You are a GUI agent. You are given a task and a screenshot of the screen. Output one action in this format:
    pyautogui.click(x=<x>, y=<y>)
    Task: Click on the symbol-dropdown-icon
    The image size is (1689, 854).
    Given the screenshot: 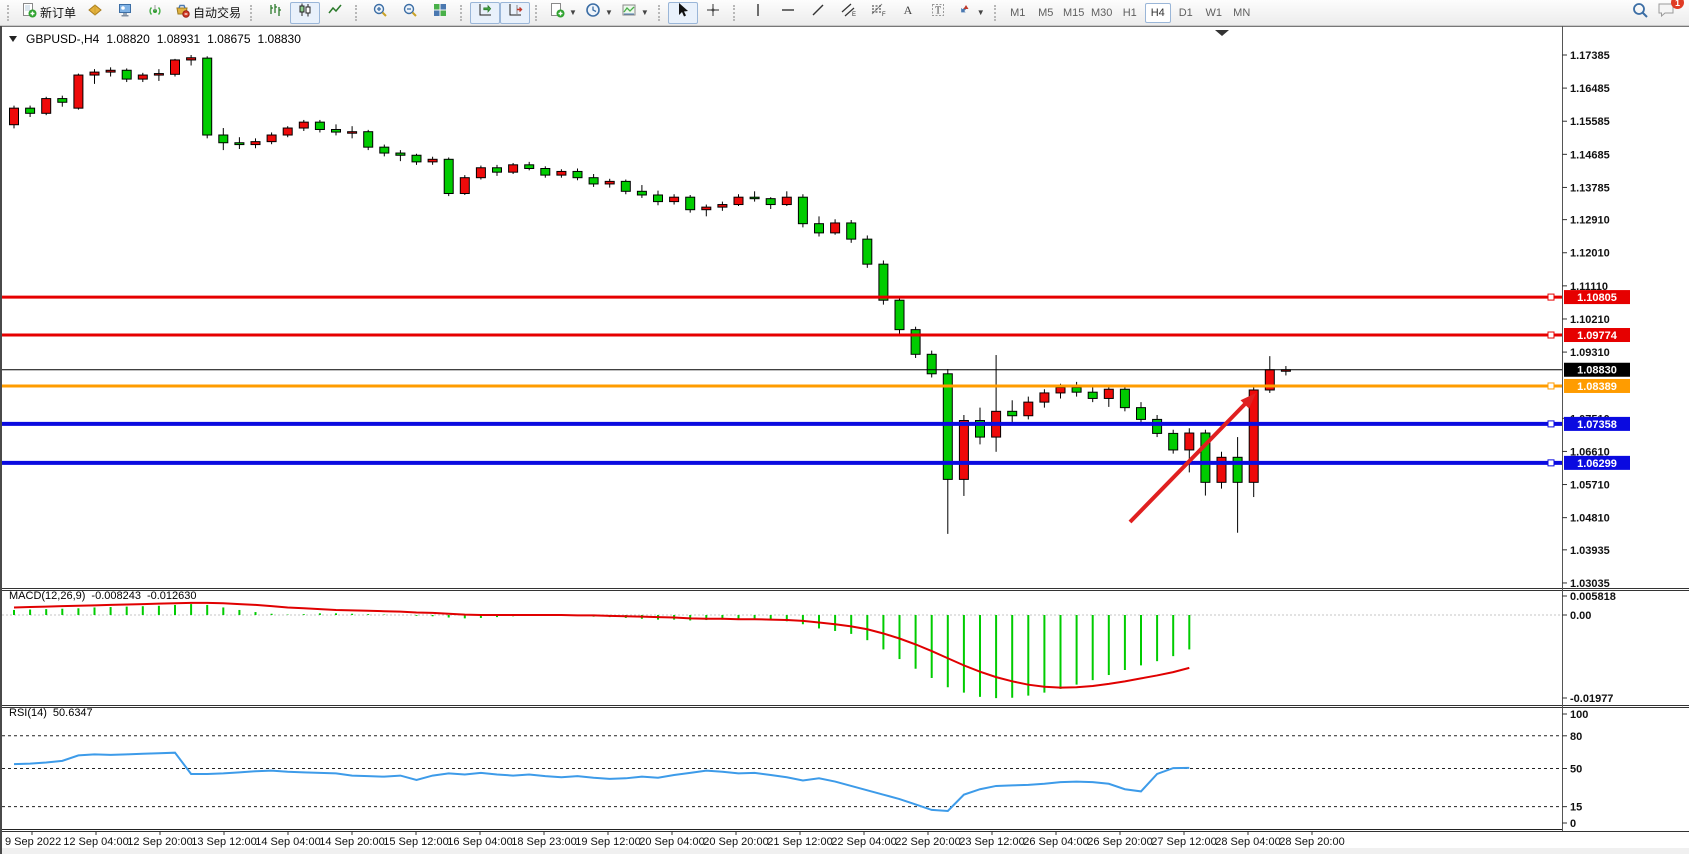 What is the action you would take?
    pyautogui.click(x=13, y=39)
    